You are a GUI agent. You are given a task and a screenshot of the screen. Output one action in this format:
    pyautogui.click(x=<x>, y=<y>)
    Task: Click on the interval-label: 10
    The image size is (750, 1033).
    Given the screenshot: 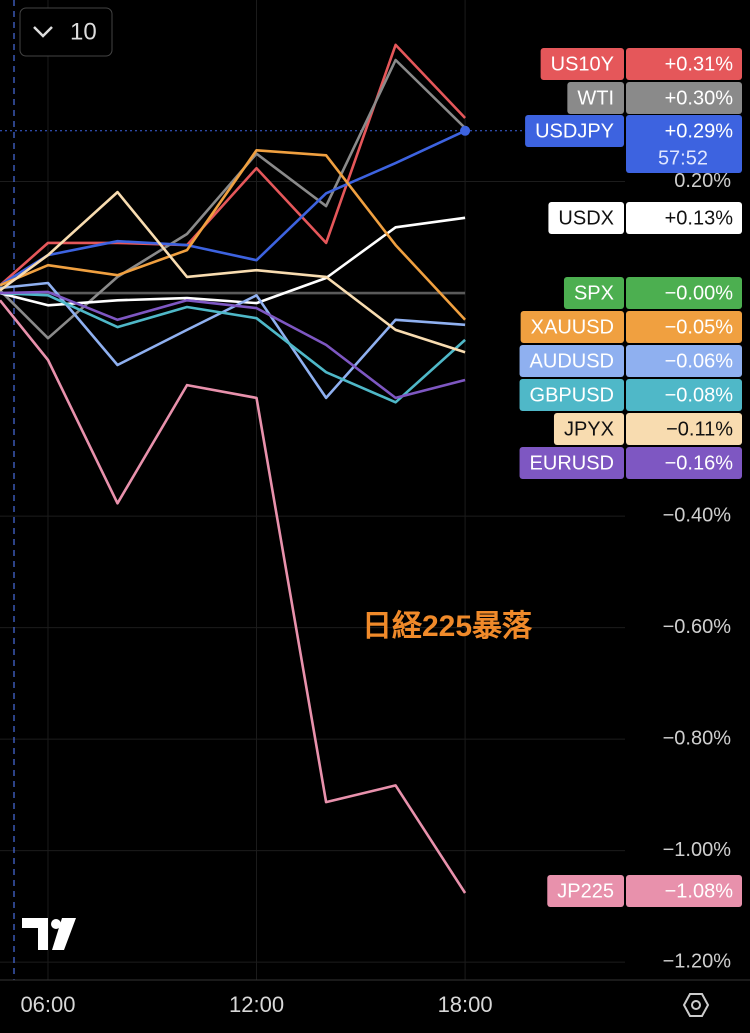 What is the action you would take?
    pyautogui.click(x=83, y=31)
    